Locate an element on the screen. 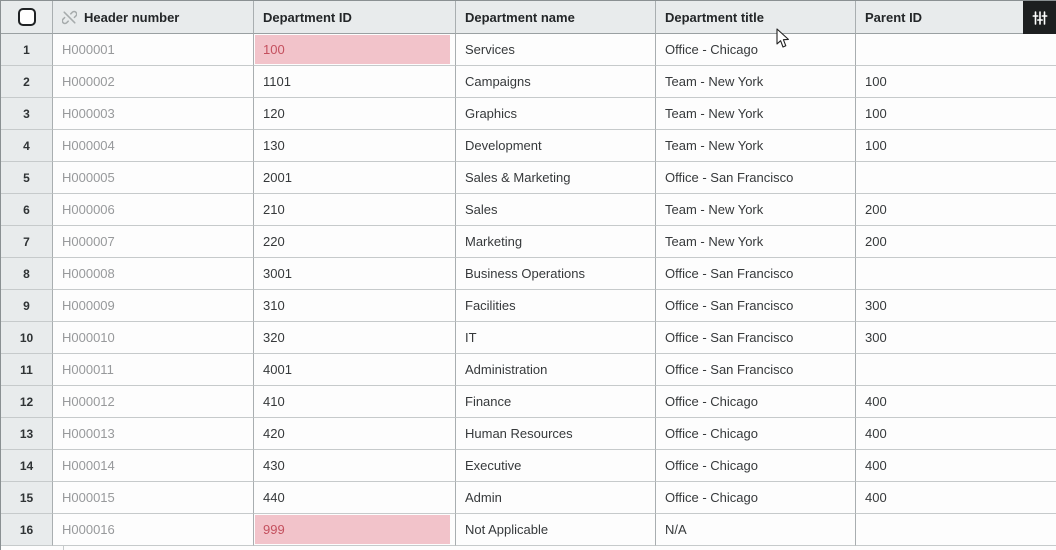 This screenshot has height=550, width=1056. cell-department-name: Not Applicable is located at coordinates (556, 530).